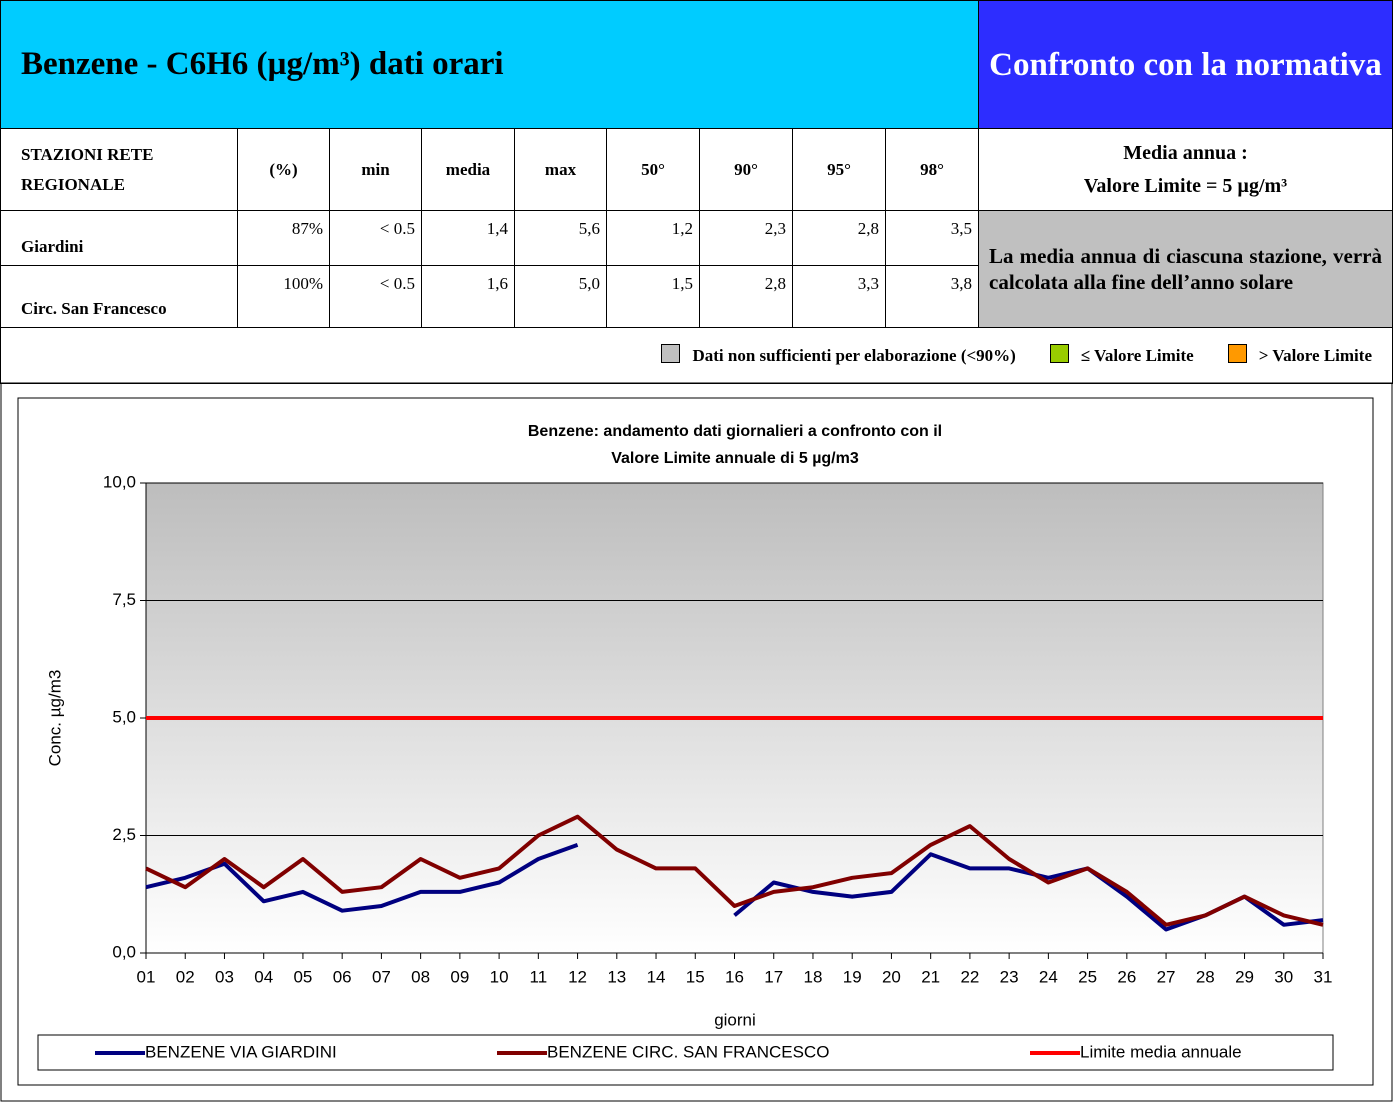 This screenshot has height=1102, width=1393. Describe the element at coordinates (734, 870) in the screenshot. I see `series-line` at that location.